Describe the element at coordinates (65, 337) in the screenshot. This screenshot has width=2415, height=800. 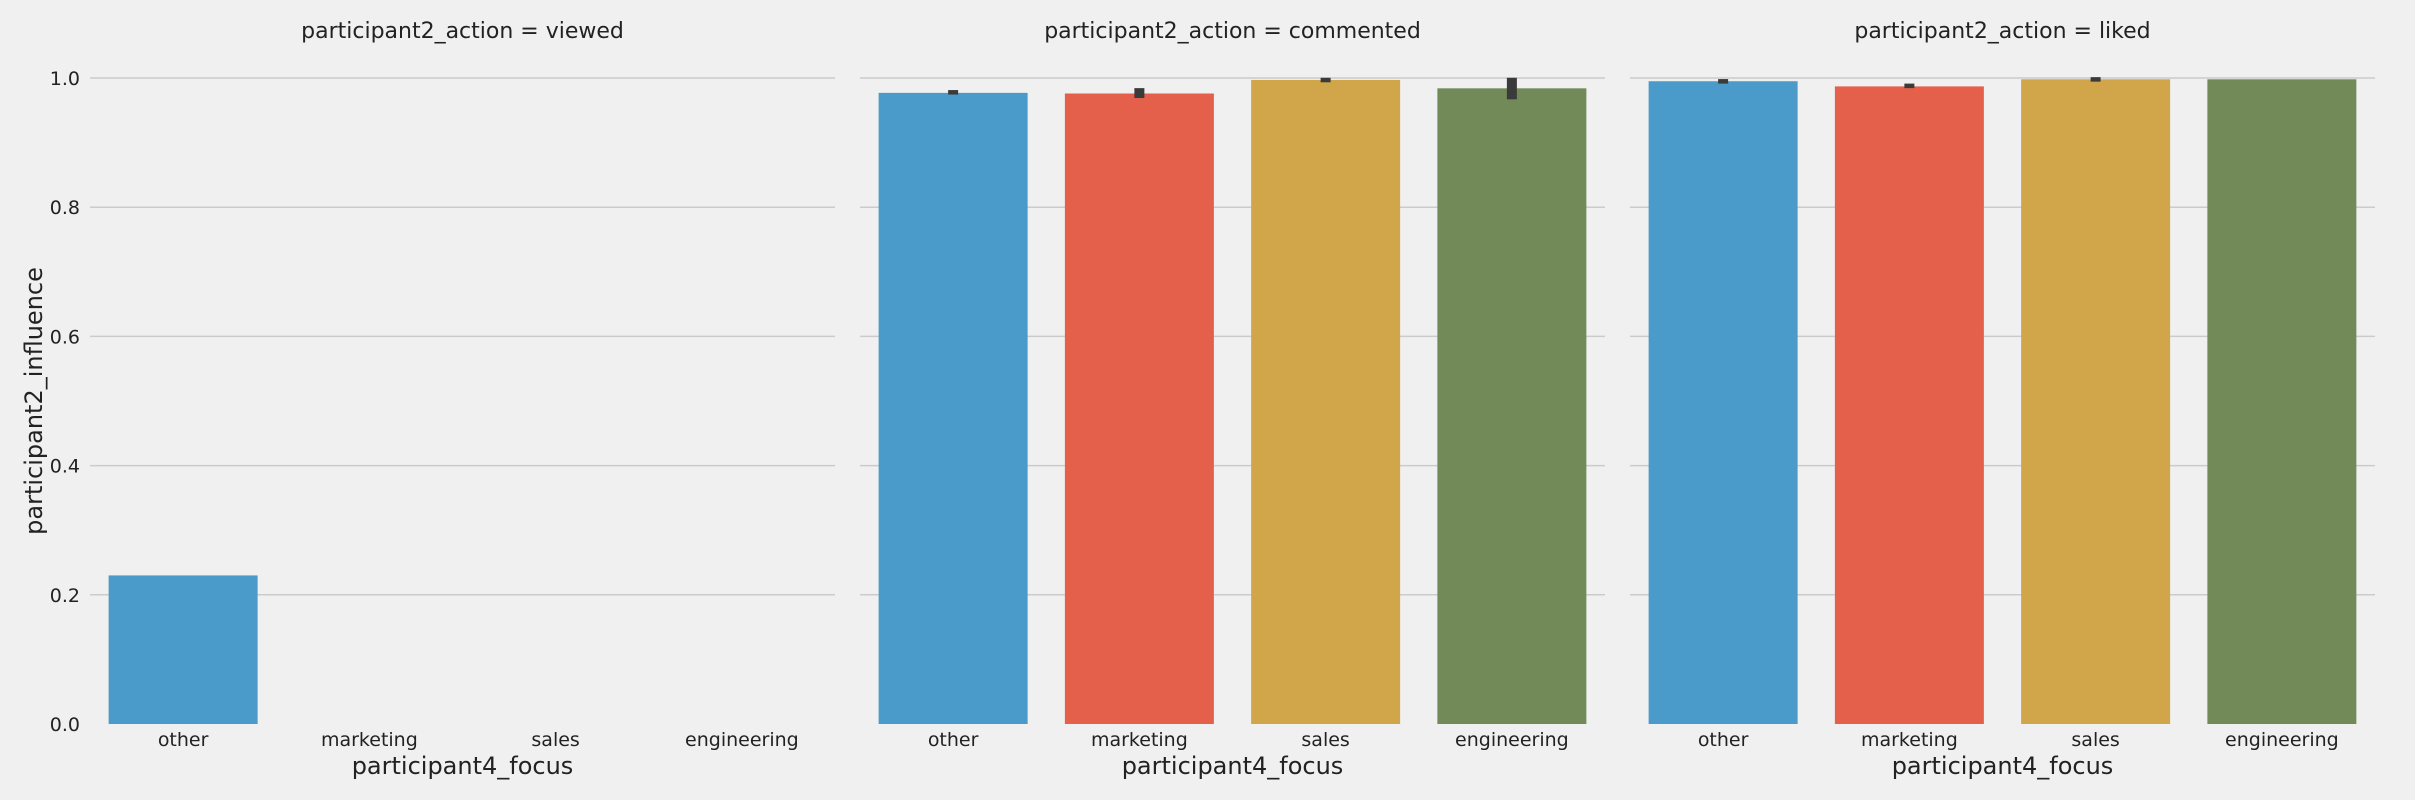
I see `y-tick-label: 0.6` at that location.